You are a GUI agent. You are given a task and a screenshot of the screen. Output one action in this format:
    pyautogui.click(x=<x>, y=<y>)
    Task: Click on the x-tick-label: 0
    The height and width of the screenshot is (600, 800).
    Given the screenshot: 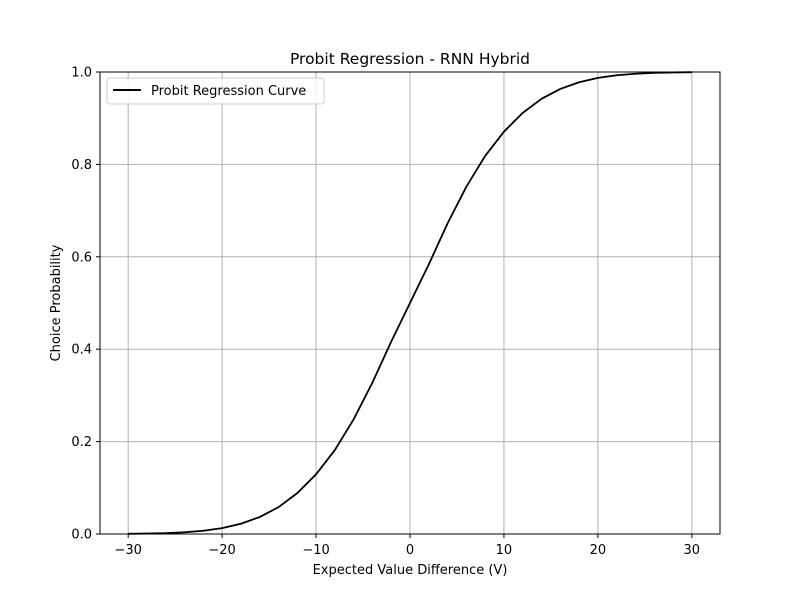 What is the action you would take?
    pyautogui.click(x=410, y=550)
    